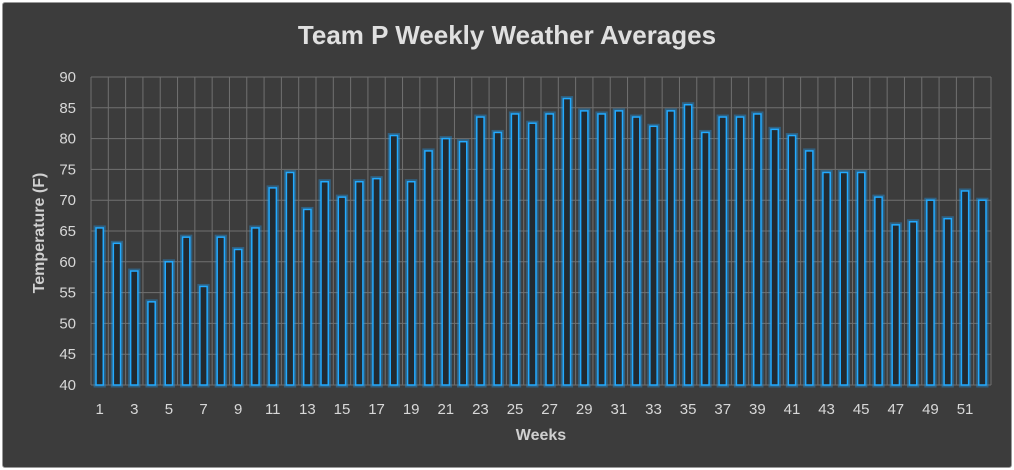 The image size is (1014, 470). What do you see at coordinates (342, 409) in the screenshot?
I see `x-tick-label: 15` at bounding box center [342, 409].